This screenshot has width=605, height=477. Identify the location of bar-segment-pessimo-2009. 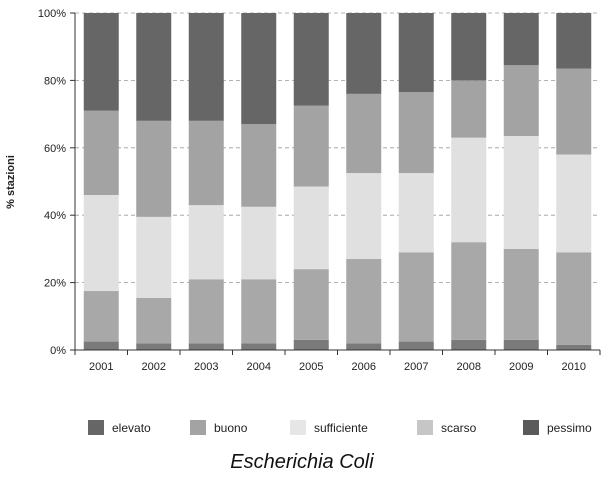
(521, 344).